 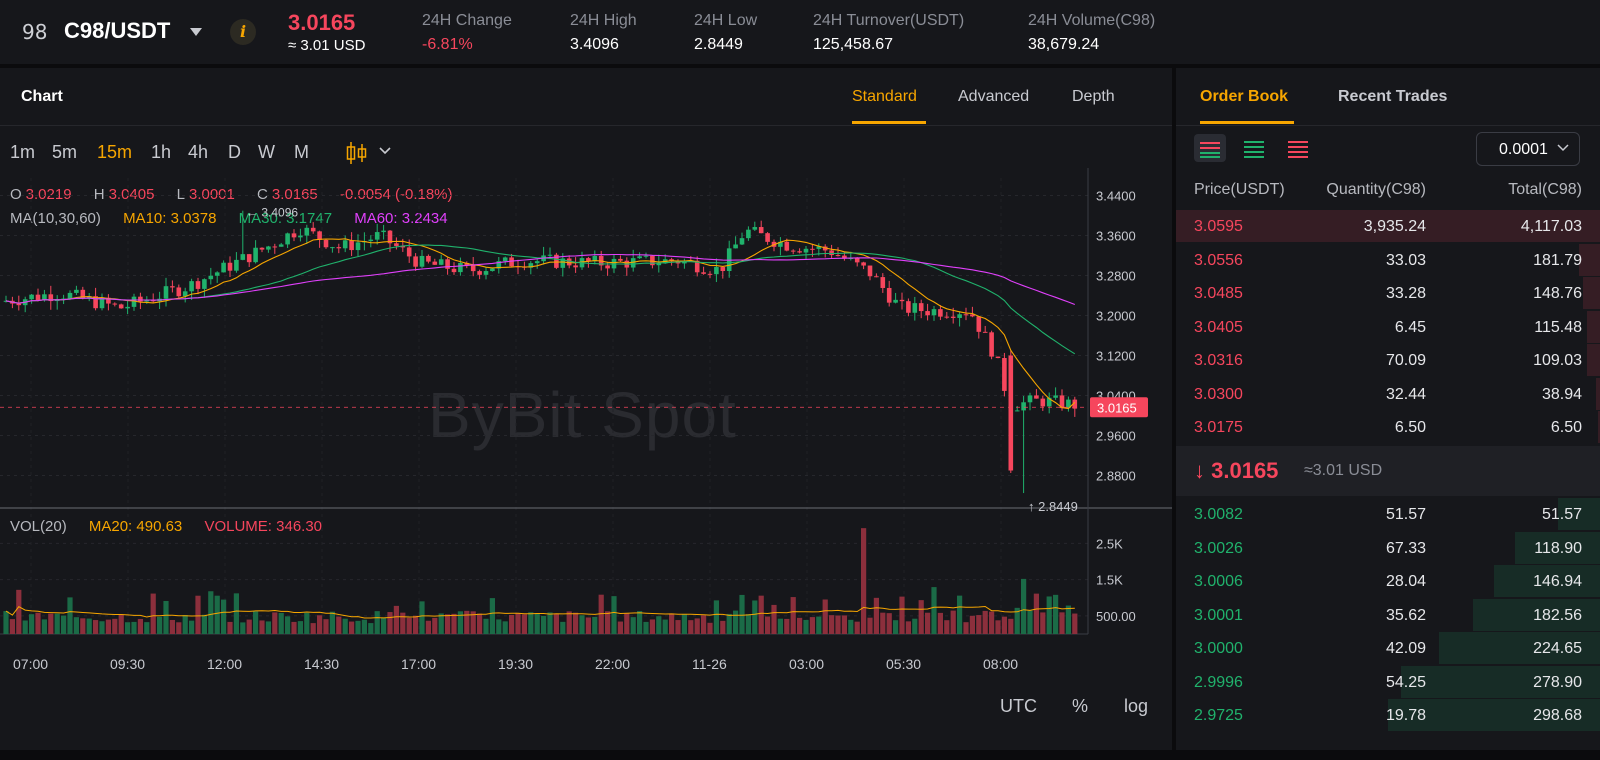 What do you see at coordinates (272, 213) in the screenshot?
I see `high-marker: ← 3.4096` at bounding box center [272, 213].